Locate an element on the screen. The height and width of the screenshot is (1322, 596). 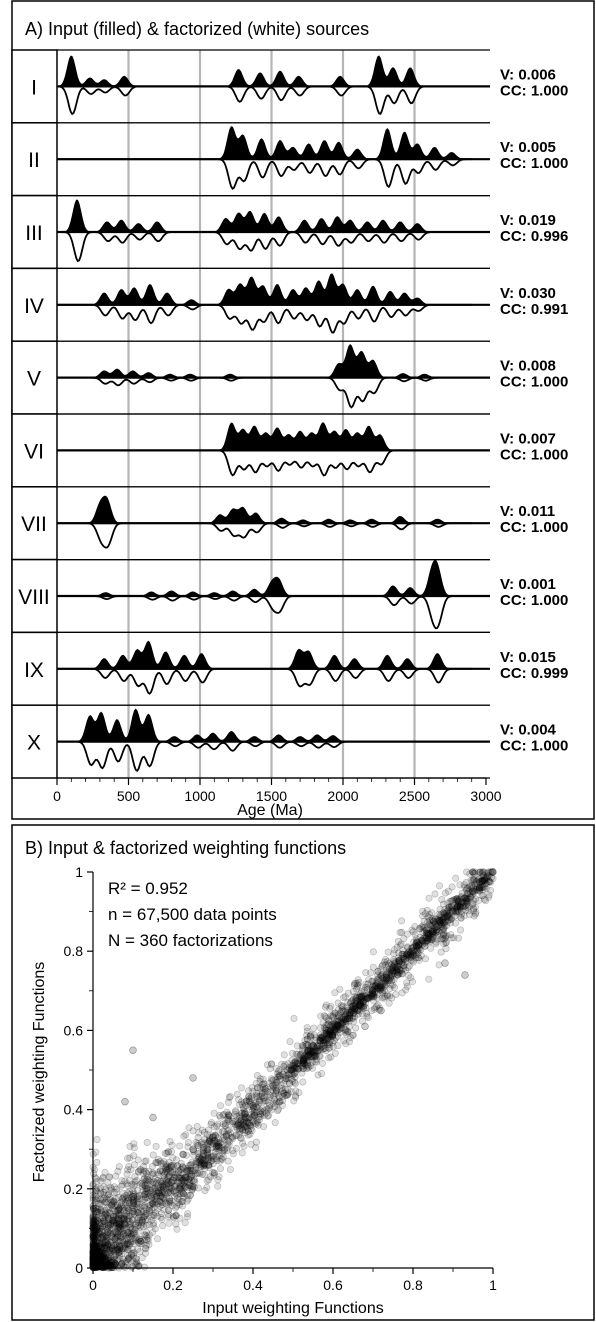
row-label: IV is located at coordinates (34, 306).